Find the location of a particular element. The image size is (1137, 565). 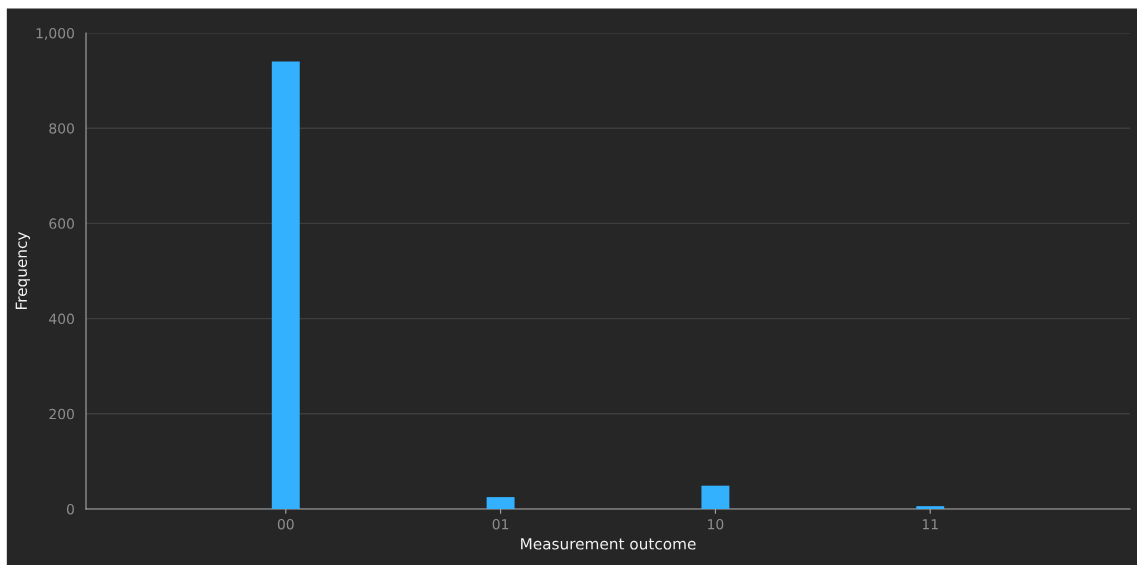

x-tick-label: 10 is located at coordinates (716, 524).